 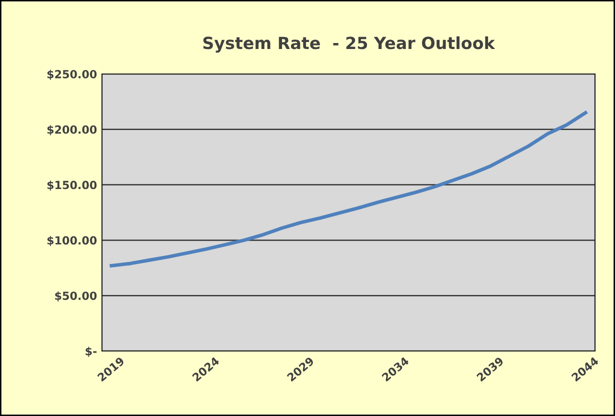 I want to click on y-tick-label: $200.00, so click(x=72, y=130).